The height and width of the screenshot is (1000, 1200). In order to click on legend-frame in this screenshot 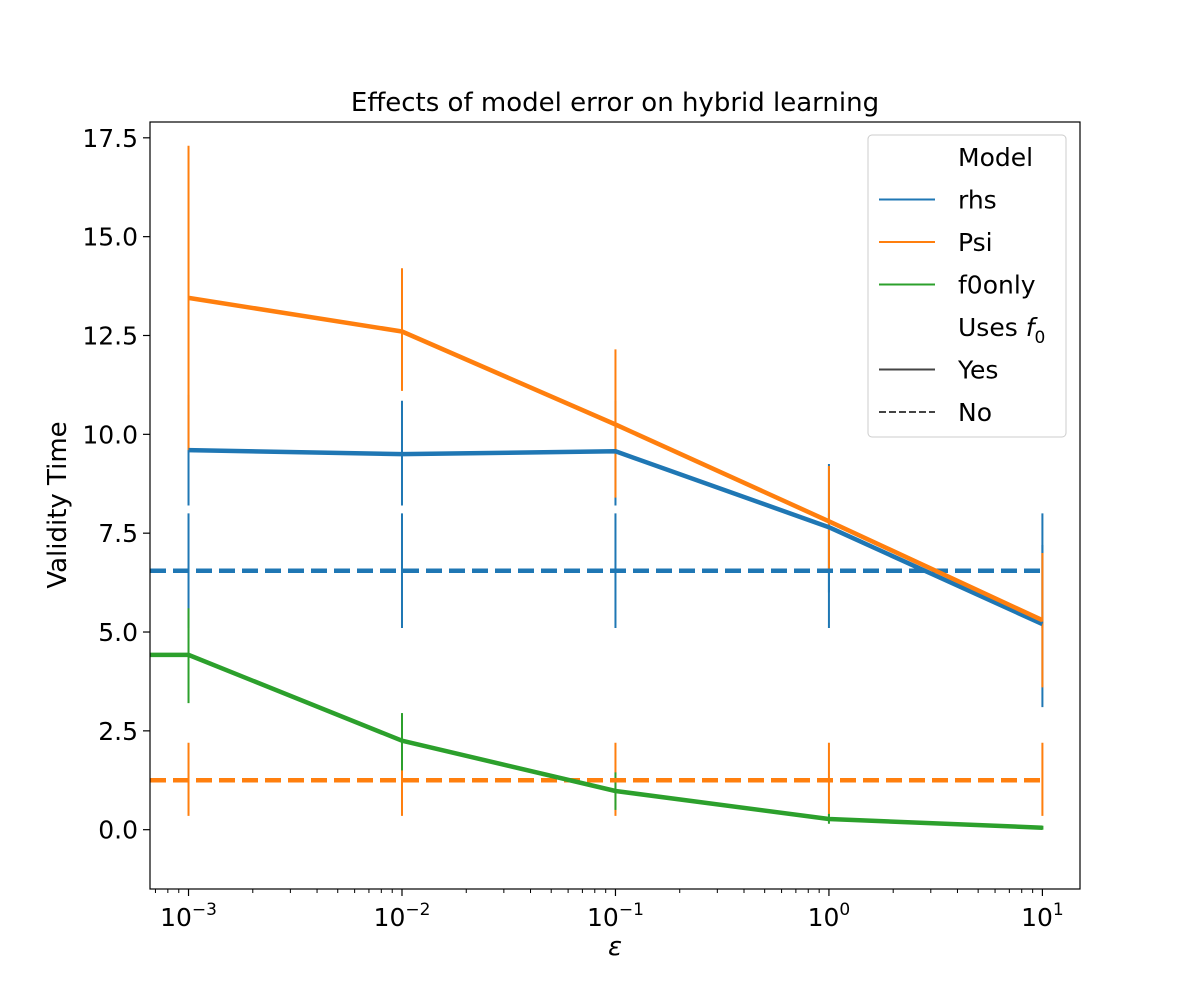, I will do `click(967, 286)`.